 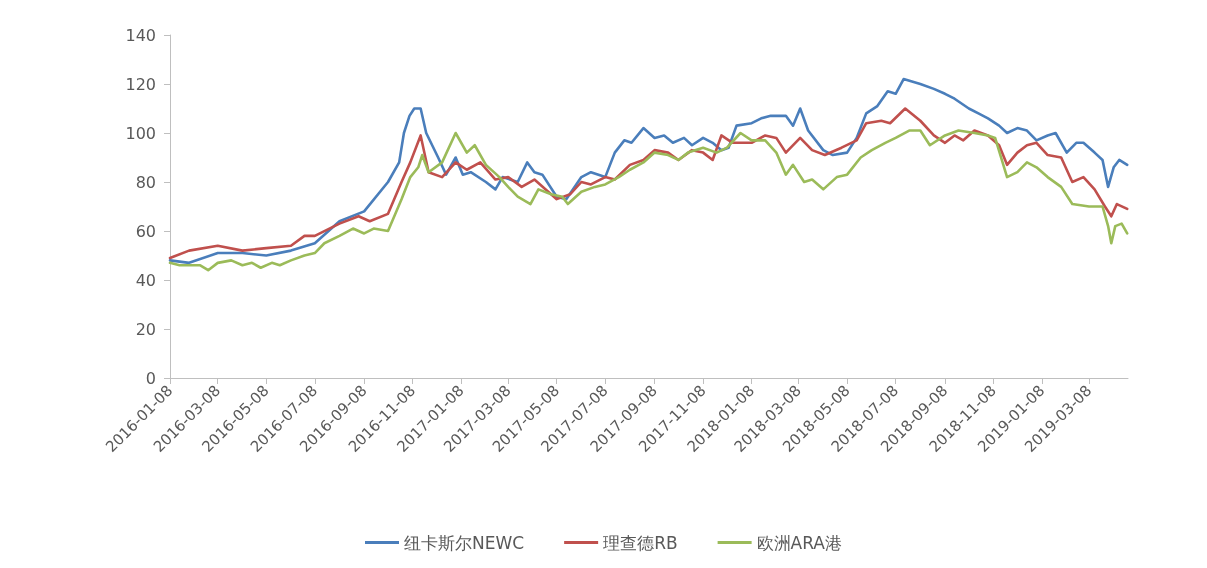 What do you see at coordinates (140, 133) in the screenshot?
I see `y-tick-label: 100` at bounding box center [140, 133].